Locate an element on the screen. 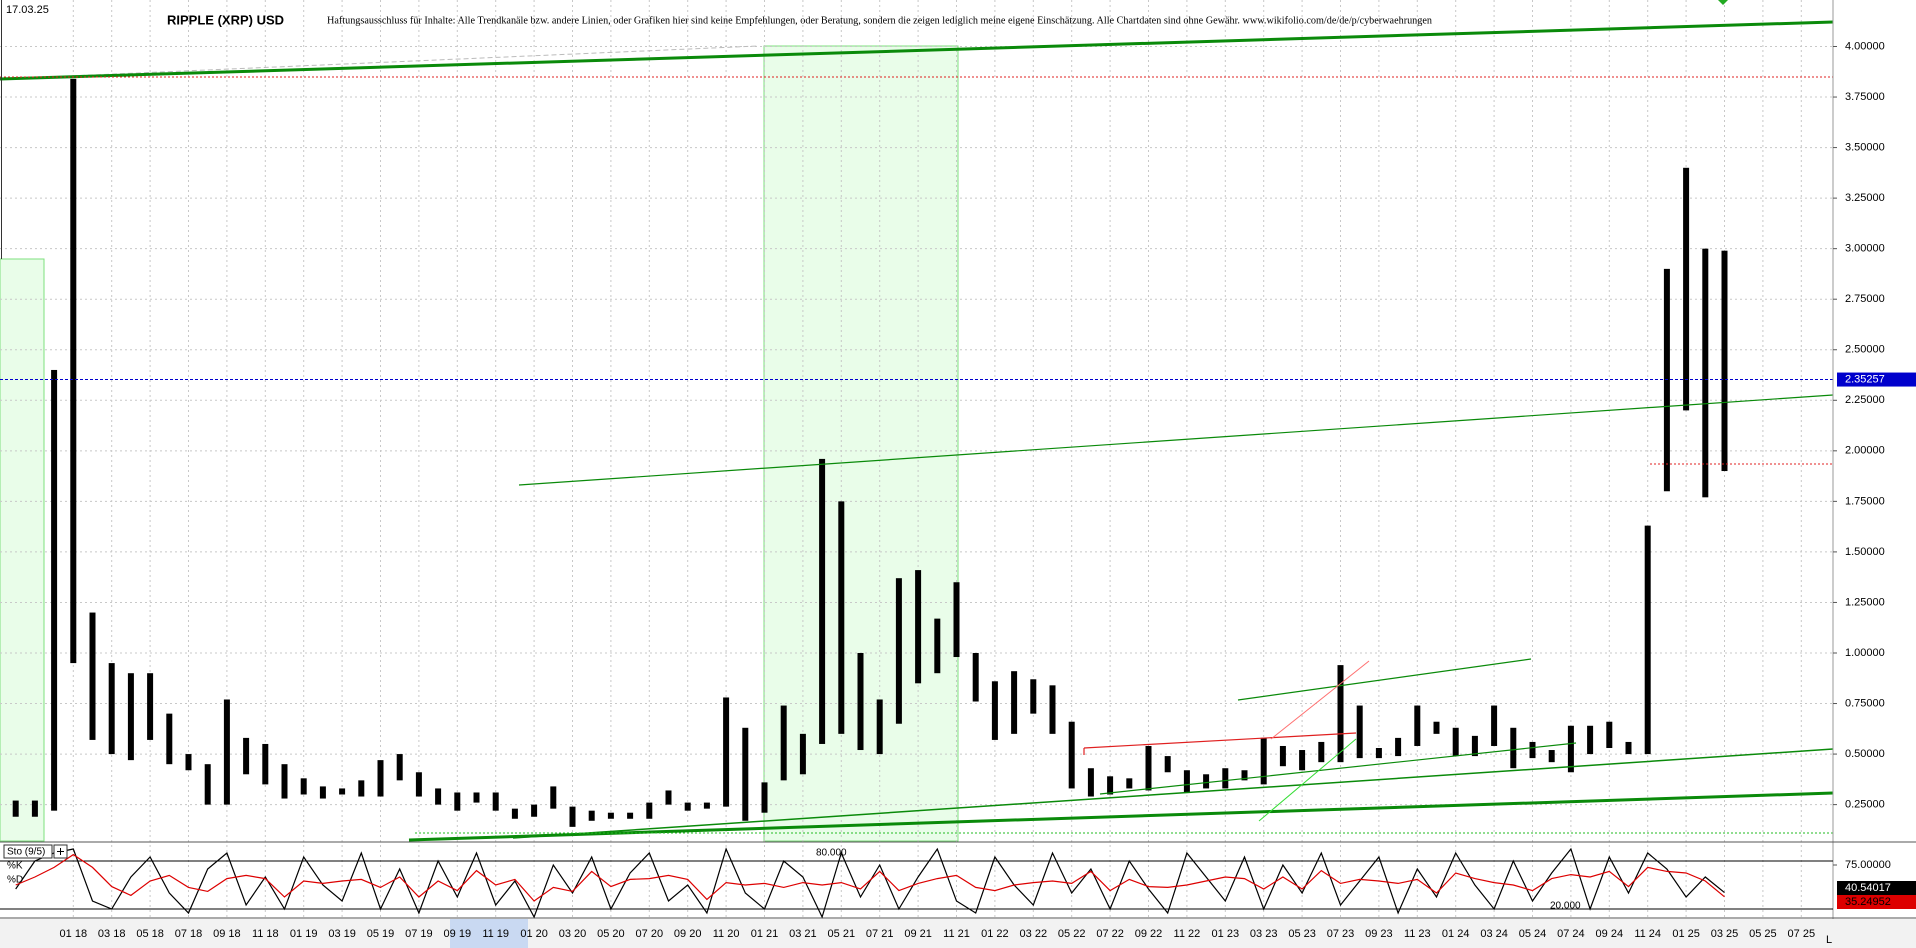 This screenshot has height=948, width=1916. y-tick-label: 0.50000 is located at coordinates (1865, 754).